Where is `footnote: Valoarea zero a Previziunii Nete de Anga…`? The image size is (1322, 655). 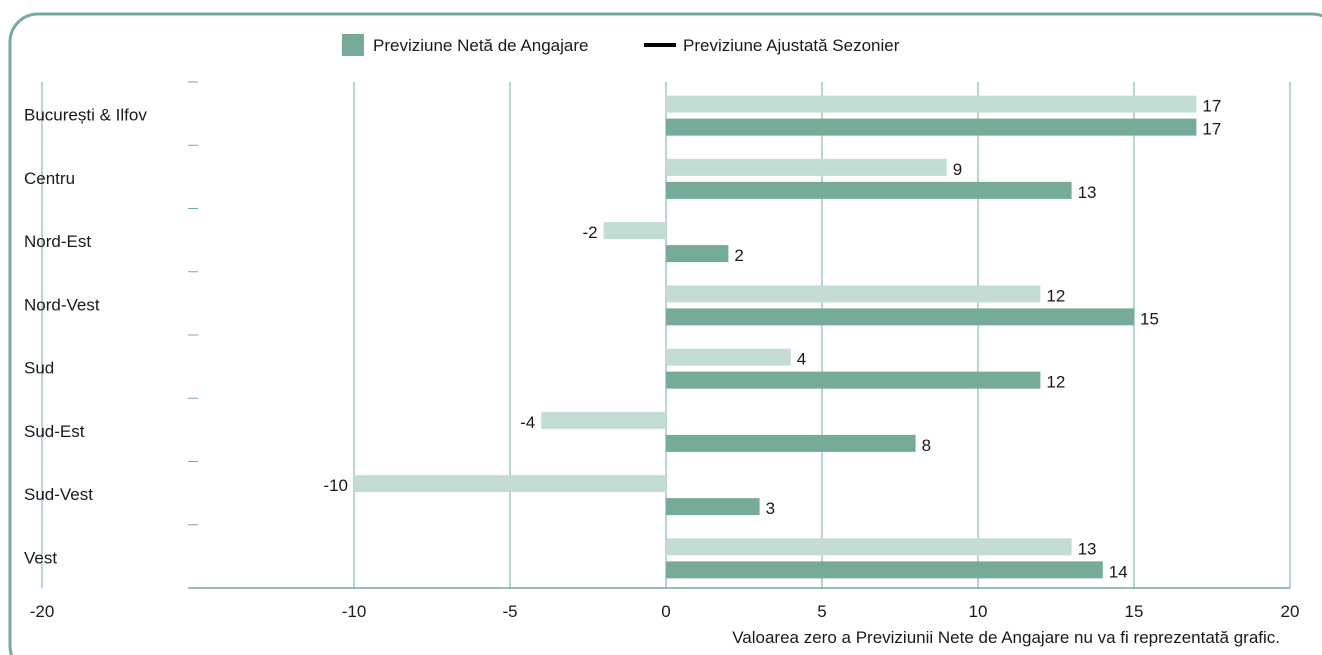
footnote: Valoarea zero a Previziunii Nete de Anga… is located at coordinates (1006, 637).